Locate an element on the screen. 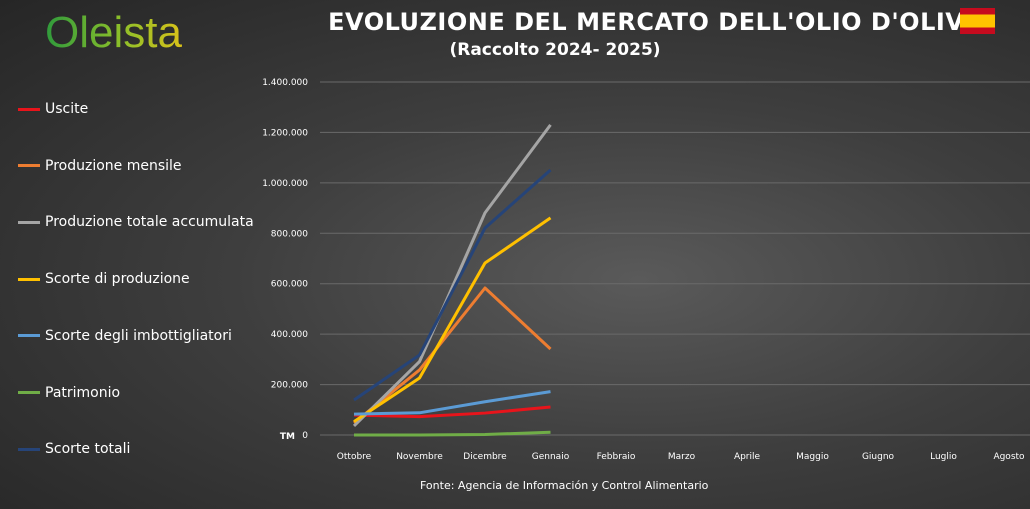 The image size is (1030, 509). chart-subtitle: (Raccolto 2024- 2025) is located at coordinates (555, 50).